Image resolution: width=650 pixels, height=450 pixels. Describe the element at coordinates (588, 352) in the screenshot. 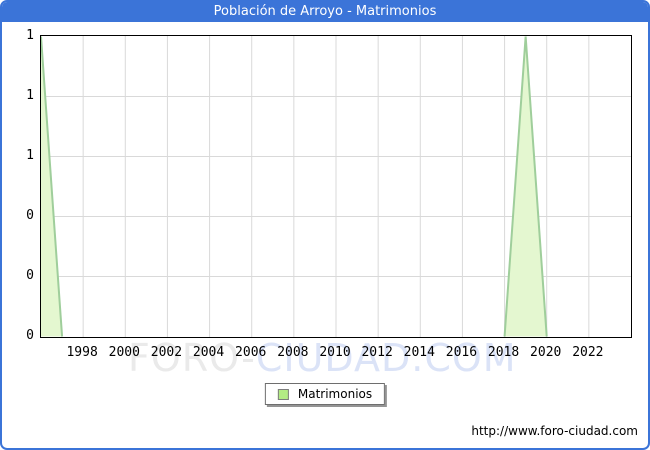

I see `x-tick-label: 2022` at that location.